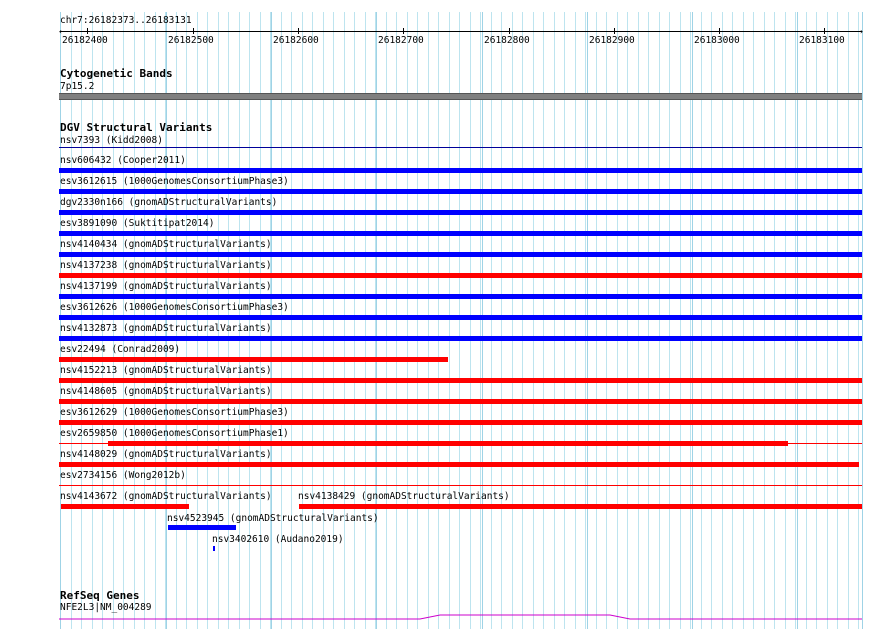 The image size is (890, 629). What do you see at coordinates (278, 539) in the screenshot?
I see `variant-label: nsv3402610 (Audano2019)` at bounding box center [278, 539].